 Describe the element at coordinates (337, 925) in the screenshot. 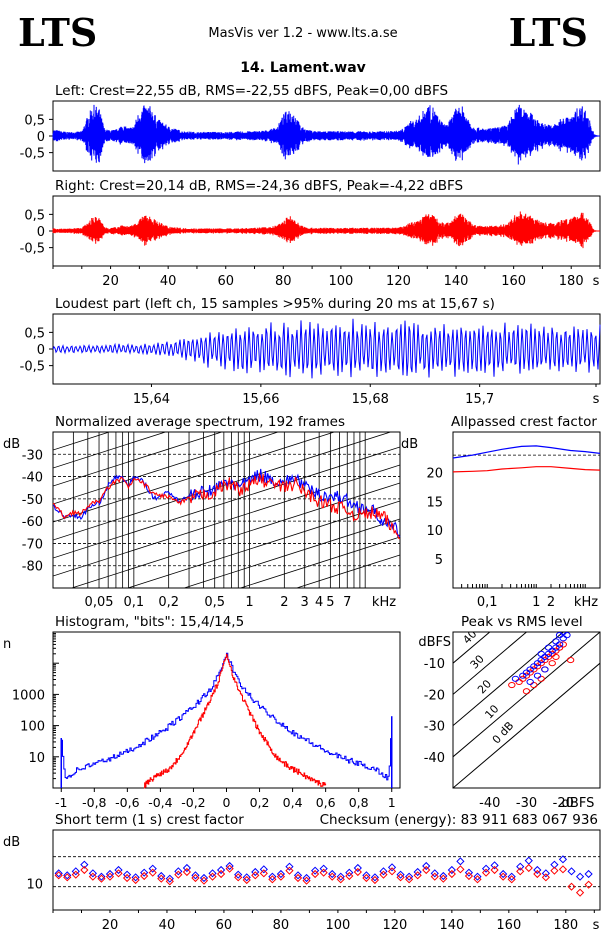

I see `x-tick-label: 100` at that location.